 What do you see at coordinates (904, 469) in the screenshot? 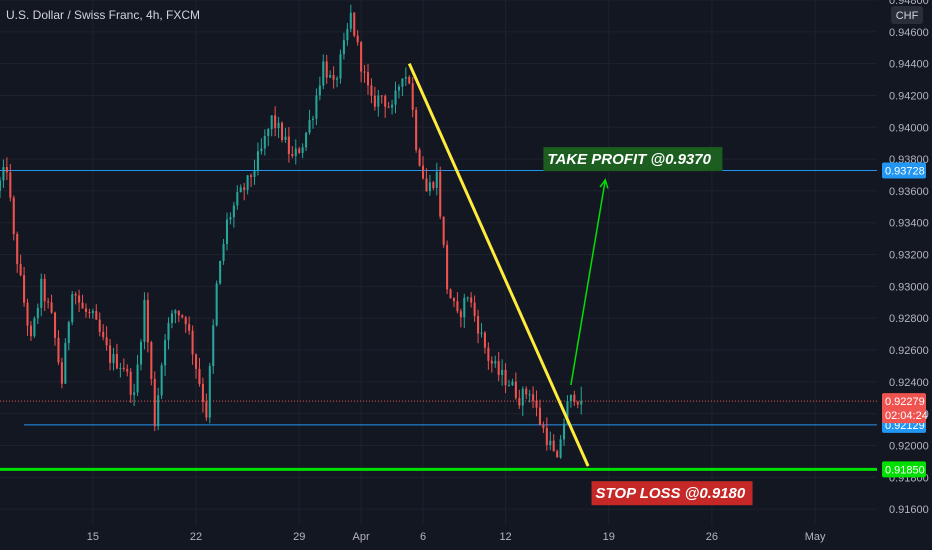
I see `price-tag-bg` at bounding box center [904, 469].